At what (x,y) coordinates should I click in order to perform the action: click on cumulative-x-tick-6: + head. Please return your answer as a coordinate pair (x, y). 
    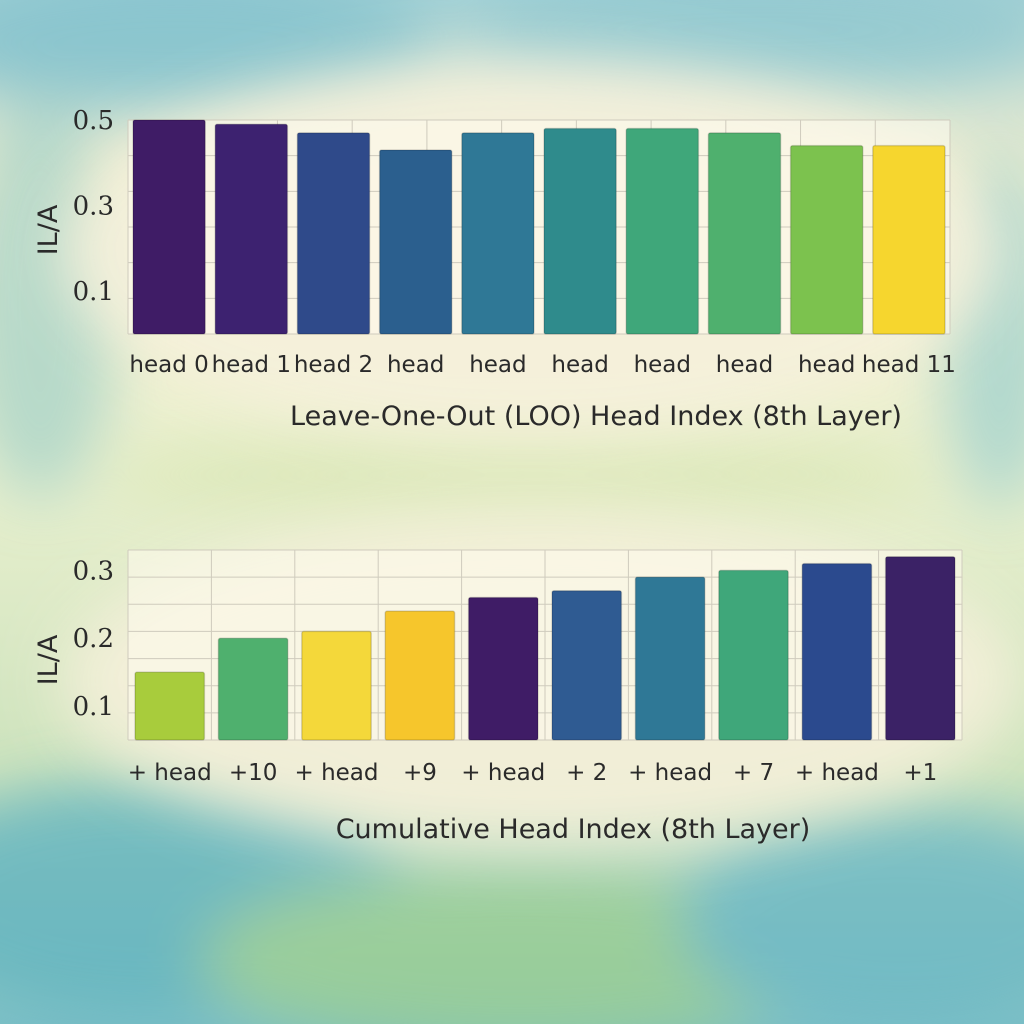
    Looking at the image, I should click on (670, 773).